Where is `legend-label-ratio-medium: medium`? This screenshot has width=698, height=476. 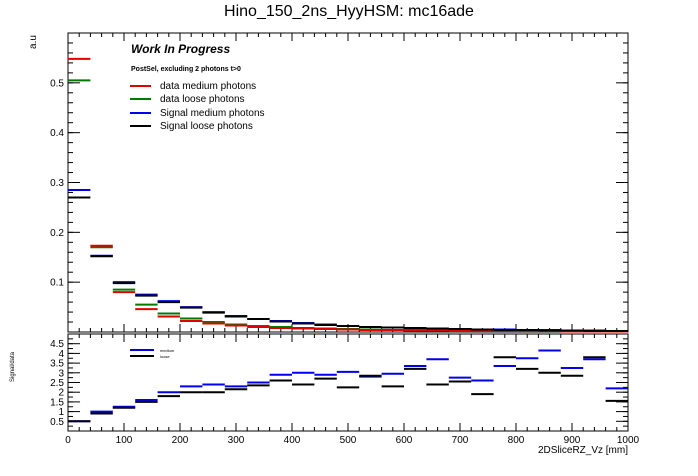 legend-label-ratio-medium: medium is located at coordinates (167, 350).